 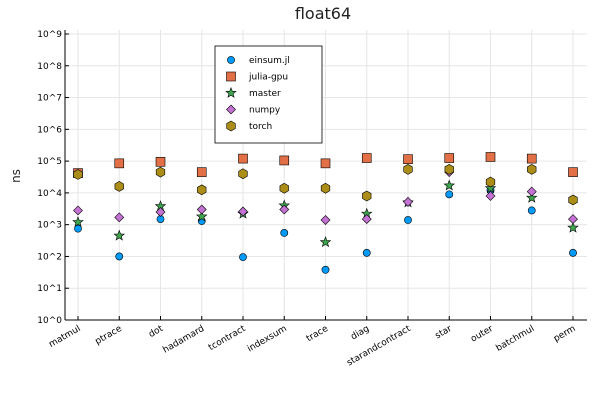 I want to click on legend-label: torch, so click(x=260, y=127).